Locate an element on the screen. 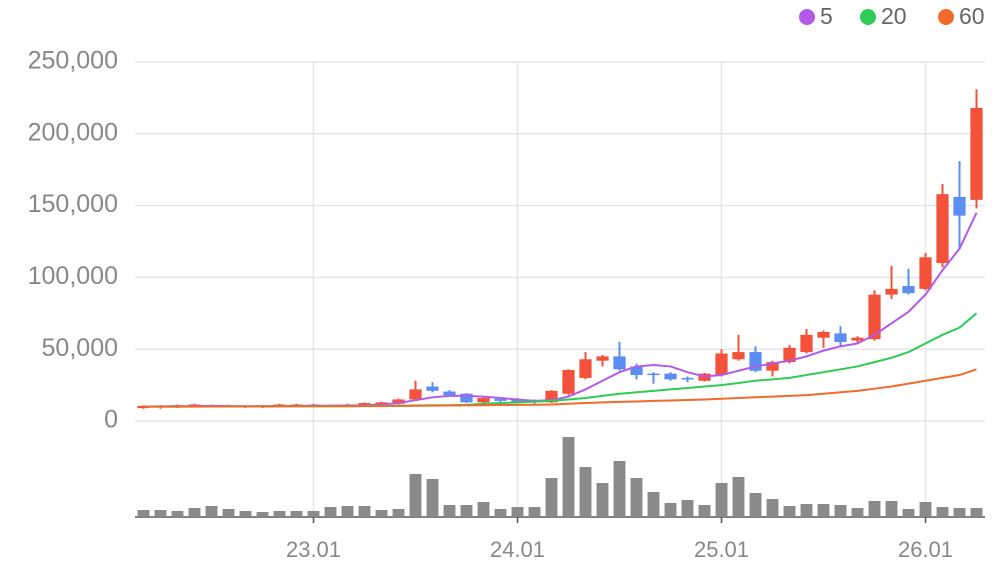 Image resolution: width=996 pixels, height=567 pixels. x-tick-label: 24.01 is located at coordinates (517, 549).